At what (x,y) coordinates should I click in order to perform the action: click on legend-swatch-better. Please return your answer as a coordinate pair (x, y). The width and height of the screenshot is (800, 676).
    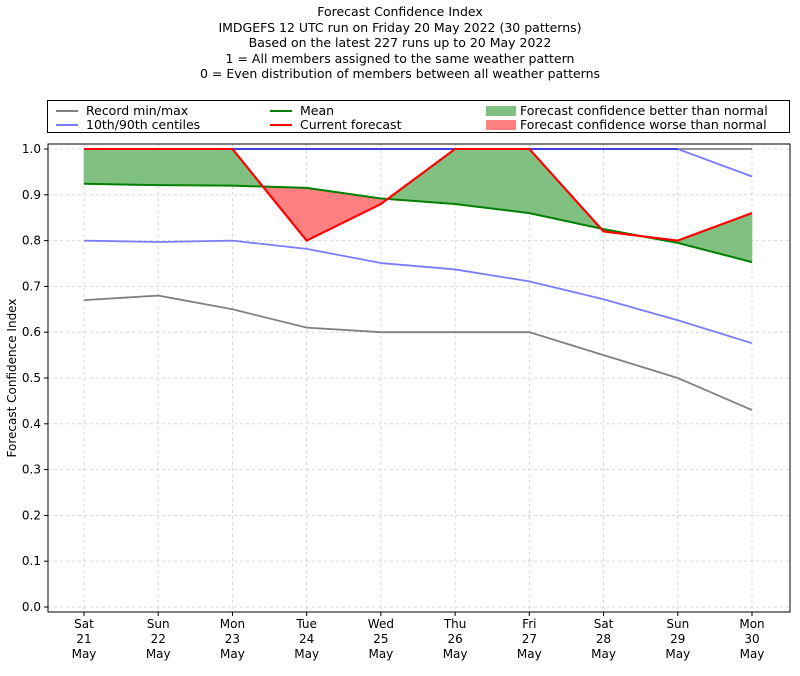
    Looking at the image, I should click on (501, 110).